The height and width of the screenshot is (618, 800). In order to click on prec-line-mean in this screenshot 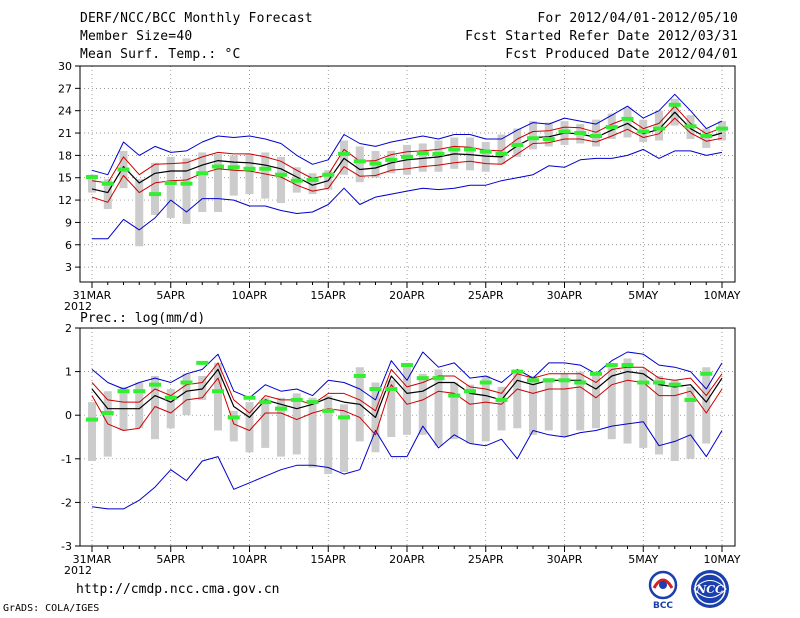, I will do `click(407, 393)`.